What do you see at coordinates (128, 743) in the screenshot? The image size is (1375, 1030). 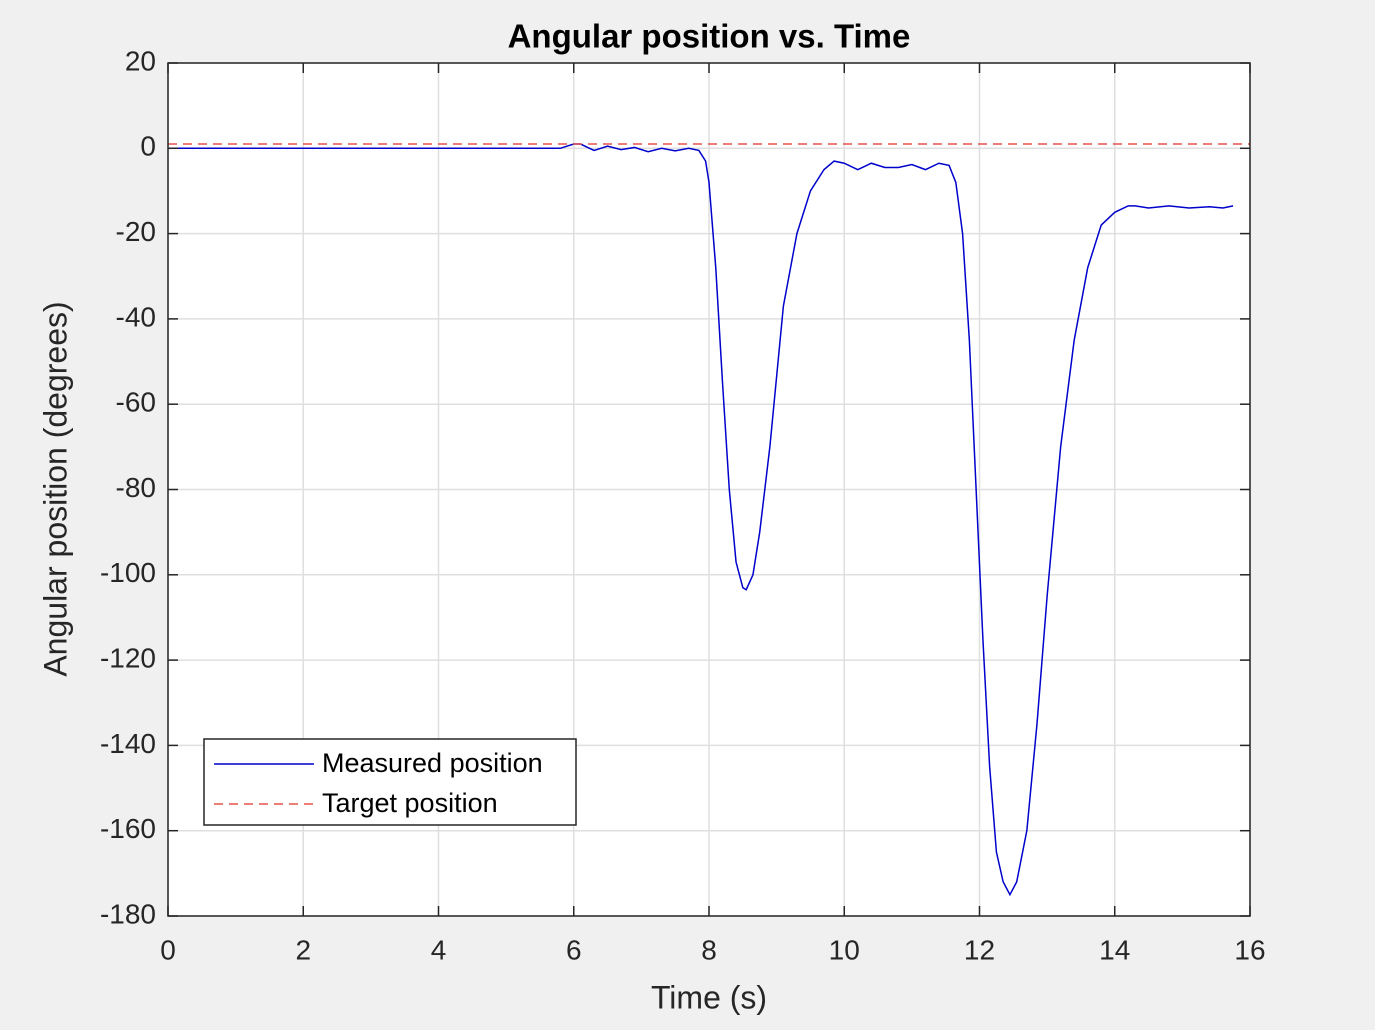 I see `y-tick-label: -140` at bounding box center [128, 743].